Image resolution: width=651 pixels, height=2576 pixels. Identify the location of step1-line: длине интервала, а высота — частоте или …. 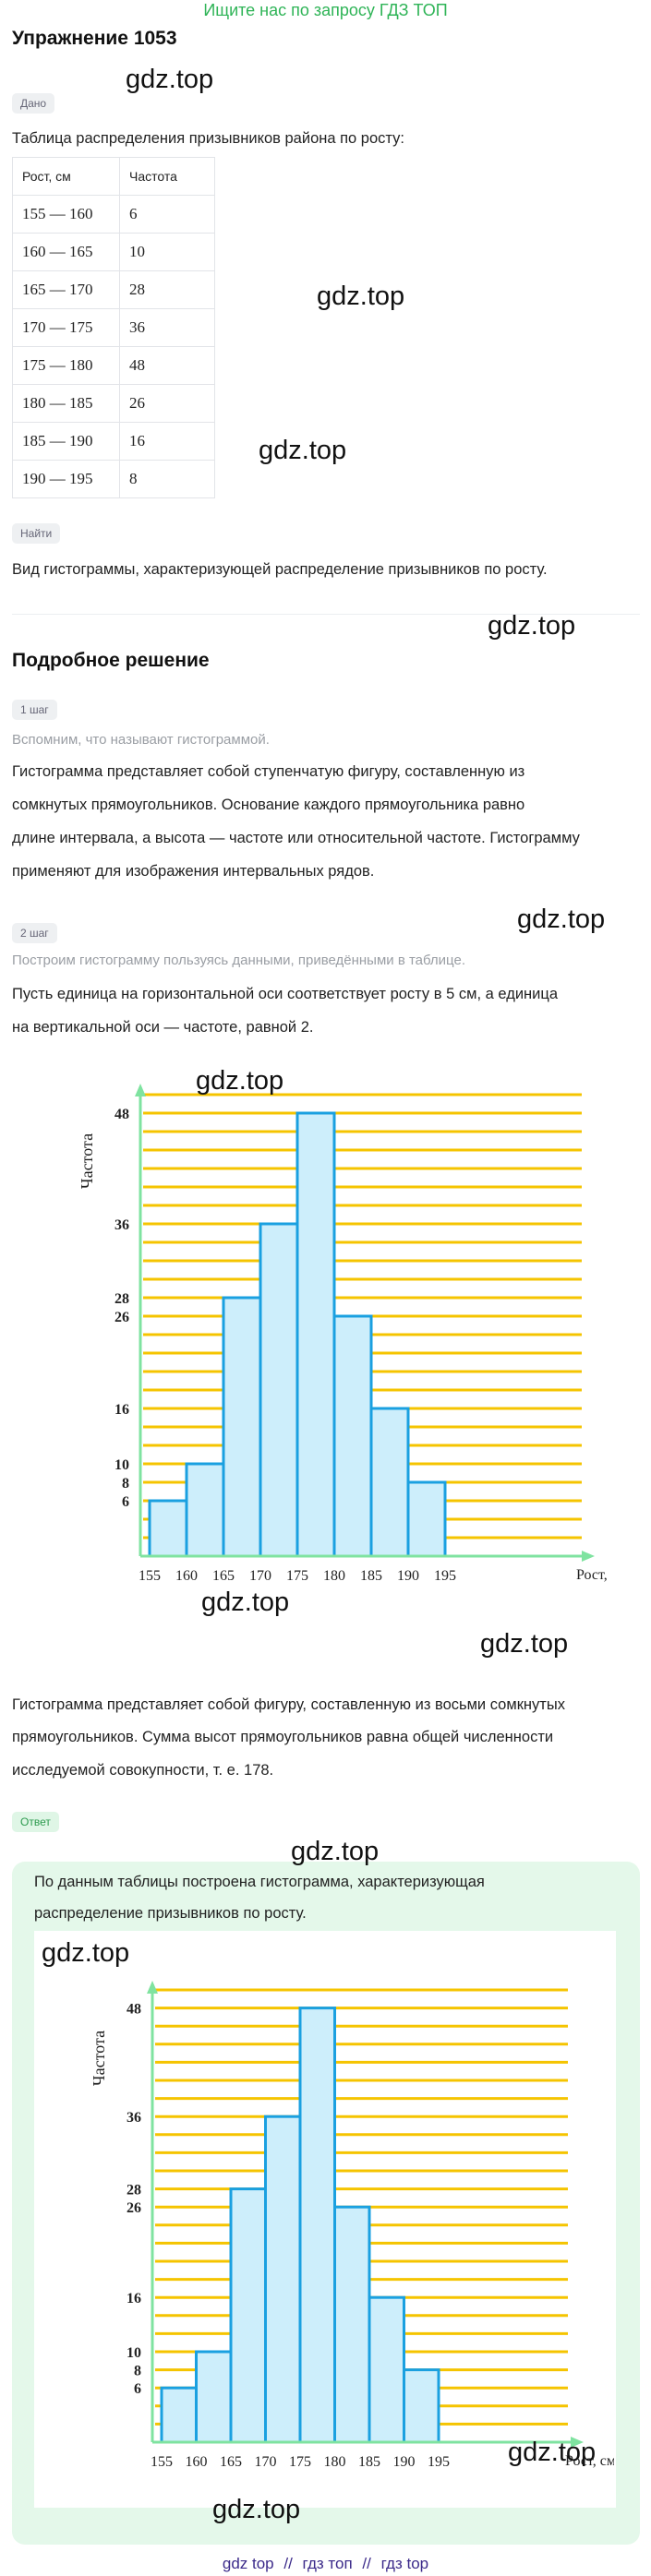
(296, 838).